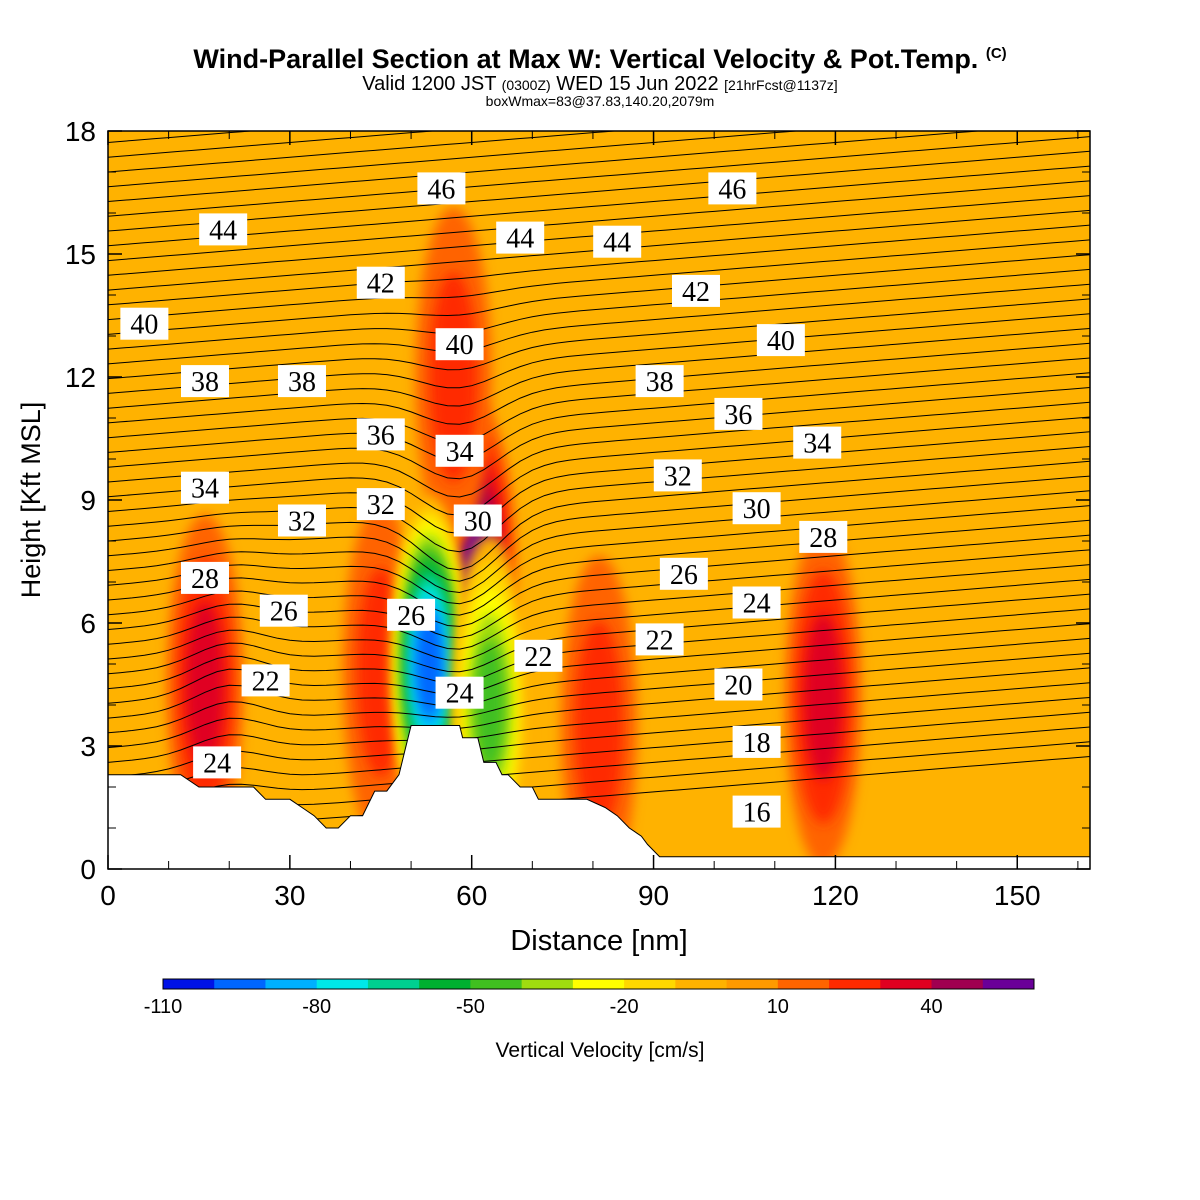 The image size is (1200, 1200). Describe the element at coordinates (738, 686) in the screenshot. I see `contour-label-text: 20` at that location.